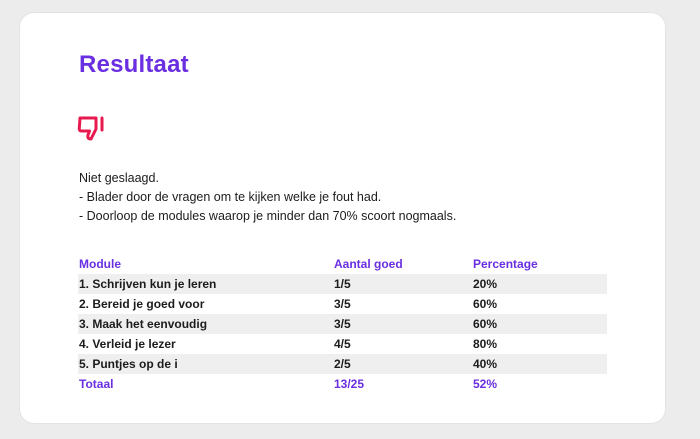 The width and height of the screenshot is (700, 439). I want to click on status-text: Niet geslaagd., so click(119, 178).